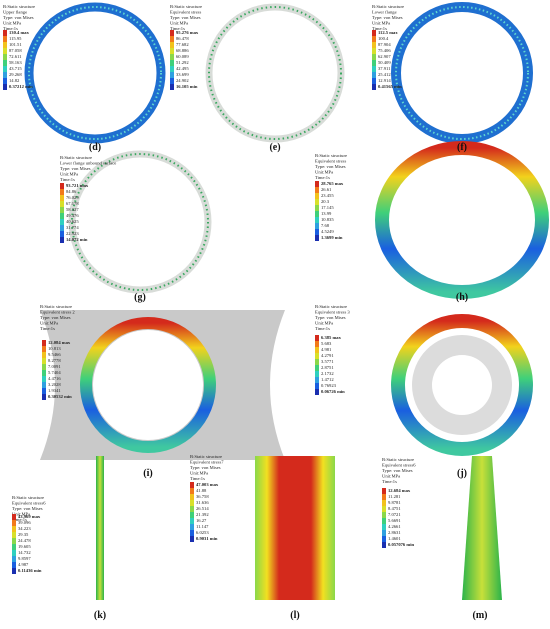  What do you see at coordinates (394, 538) in the screenshot?
I see `legend-label: 1.4601` at bounding box center [394, 538].